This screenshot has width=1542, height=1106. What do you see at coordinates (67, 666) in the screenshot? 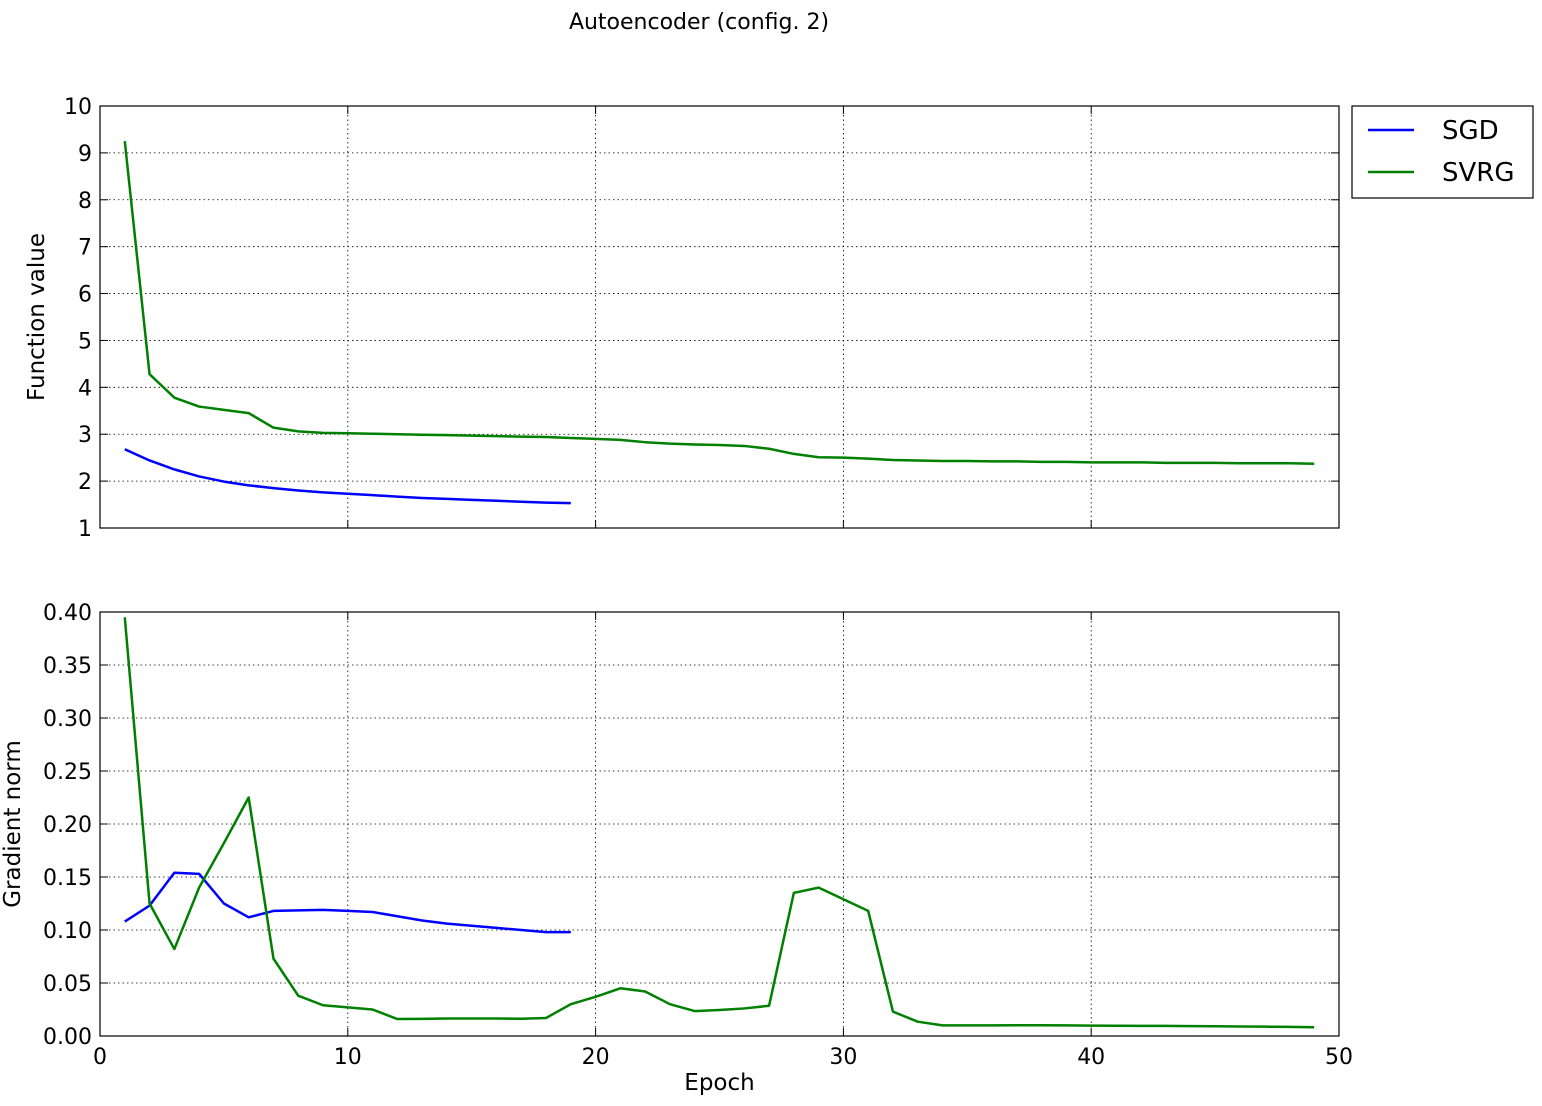
I see `y-tick-label: 0.35` at bounding box center [67, 666].